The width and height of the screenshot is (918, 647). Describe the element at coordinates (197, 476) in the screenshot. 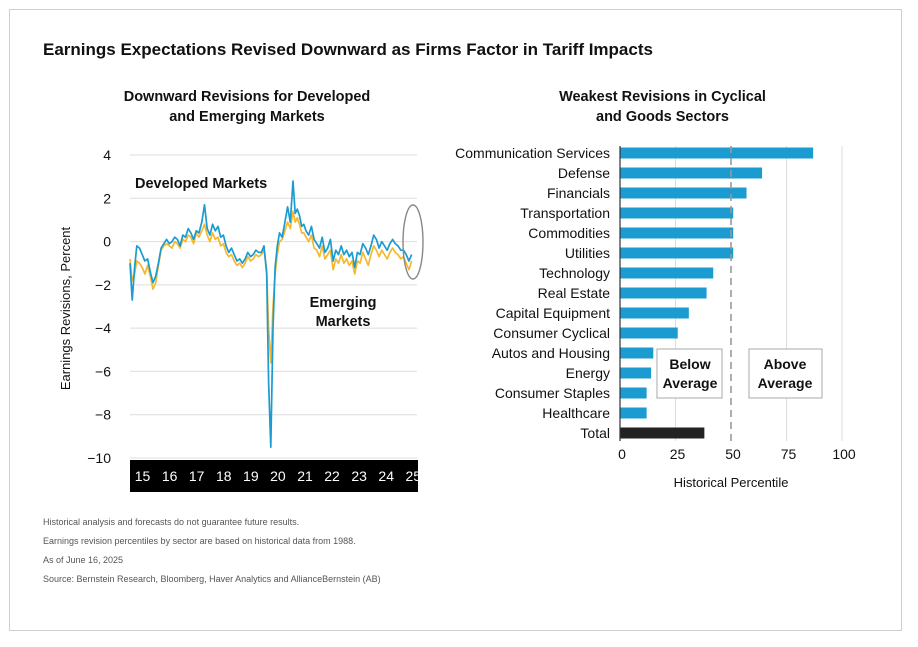

I see `x-tick-label: 17` at that location.